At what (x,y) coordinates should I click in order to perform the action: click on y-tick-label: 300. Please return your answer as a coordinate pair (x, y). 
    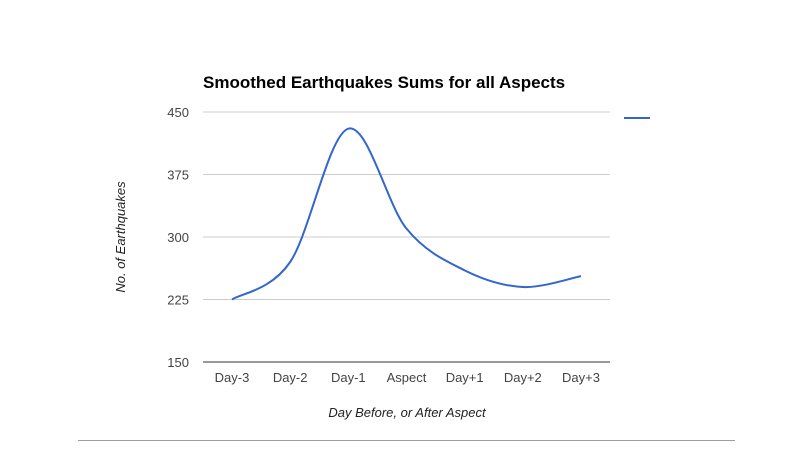
    Looking at the image, I should click on (178, 237).